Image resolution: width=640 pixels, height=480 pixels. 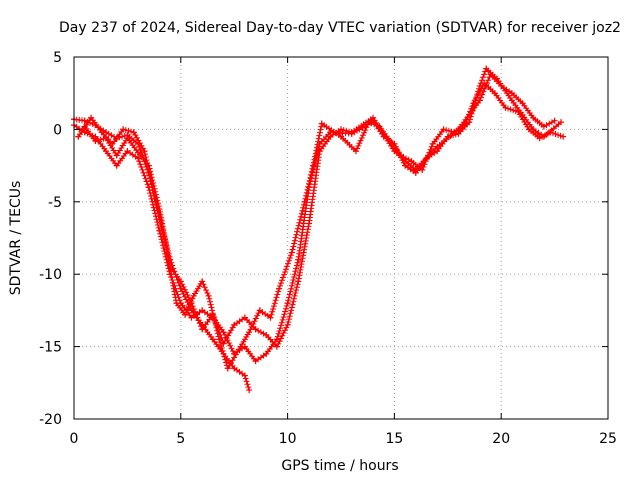 I want to click on y-axis-label: SDTVAR / TECUs, so click(x=16, y=238).